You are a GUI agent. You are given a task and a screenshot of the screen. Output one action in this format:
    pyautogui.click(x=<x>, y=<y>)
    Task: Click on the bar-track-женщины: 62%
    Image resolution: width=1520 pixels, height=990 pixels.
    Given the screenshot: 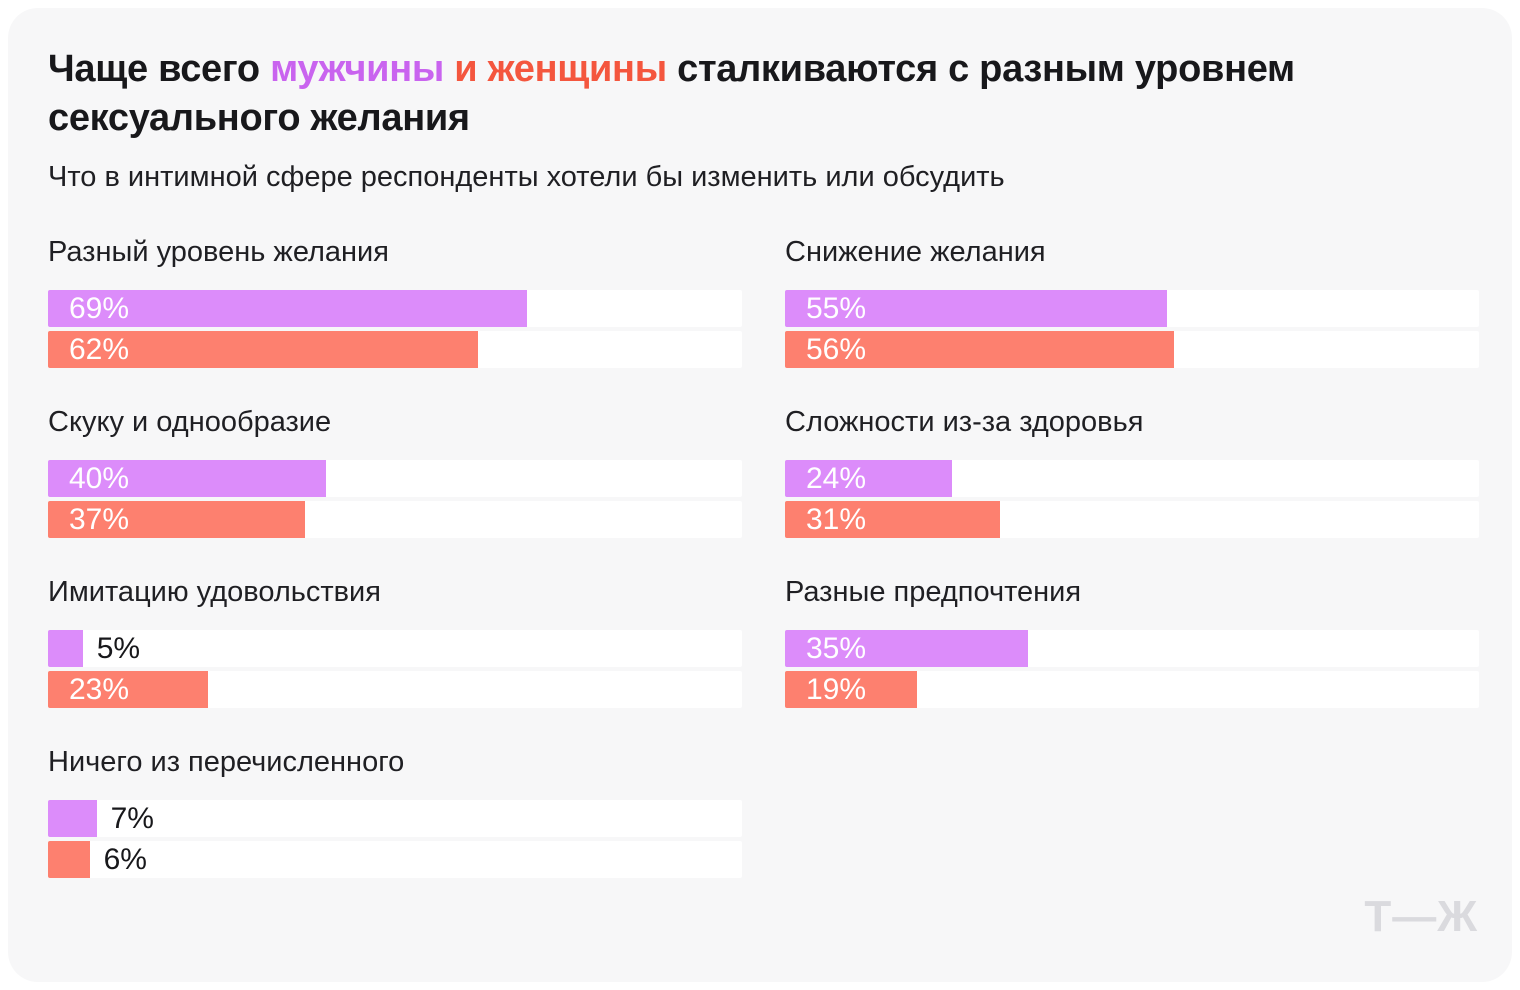 What is the action you would take?
    pyautogui.click(x=395, y=350)
    